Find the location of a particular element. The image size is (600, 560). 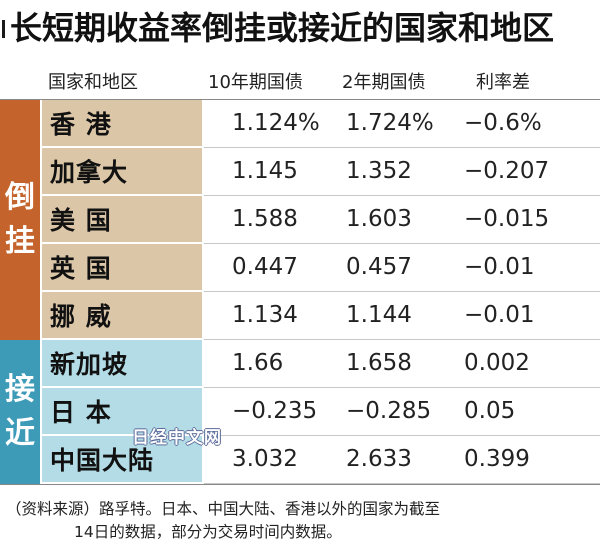

ten-year-value: 1.588 is located at coordinates (265, 219).